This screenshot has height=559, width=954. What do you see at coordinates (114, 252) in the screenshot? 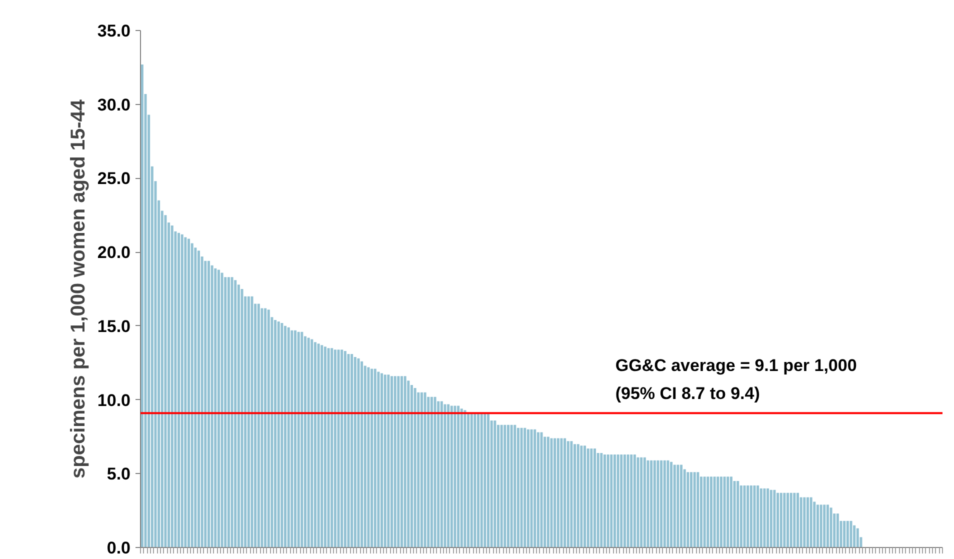
I see `y-tick-label: 20.0` at bounding box center [114, 252].